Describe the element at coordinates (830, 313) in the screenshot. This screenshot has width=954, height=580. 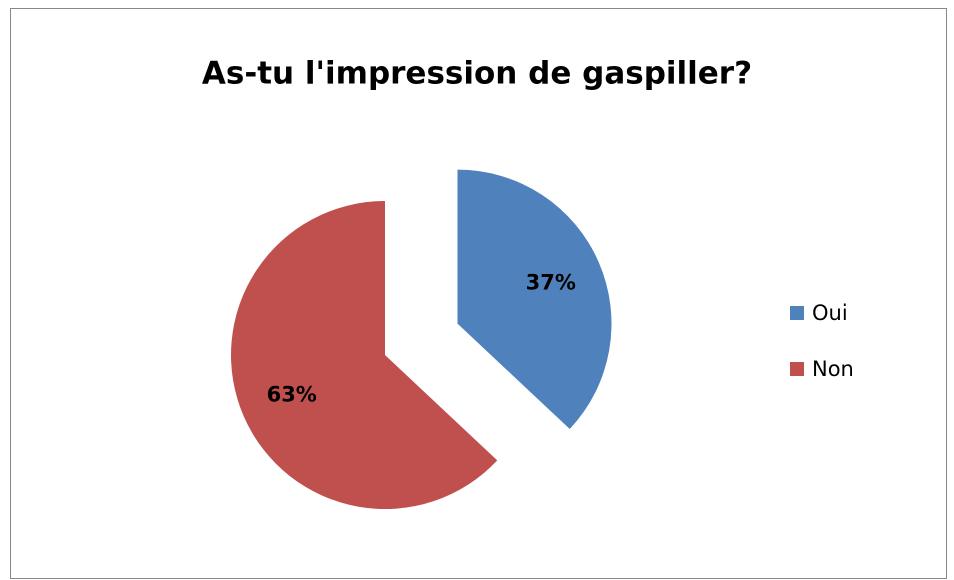
I see `legend-label: Oui` at that location.